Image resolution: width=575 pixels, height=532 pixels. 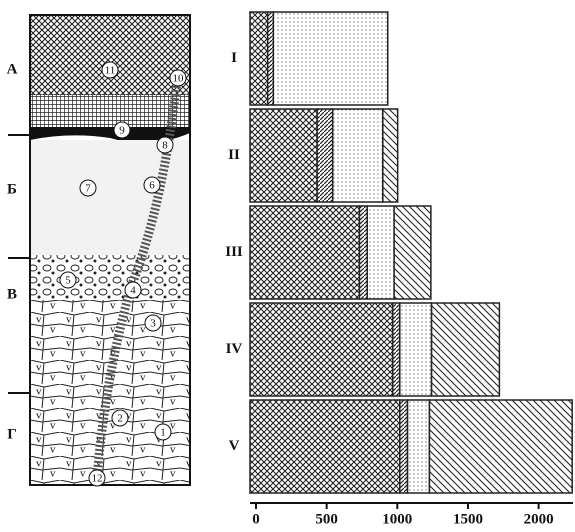 I want to click on x-tick-label: 500, so click(x=326, y=519).